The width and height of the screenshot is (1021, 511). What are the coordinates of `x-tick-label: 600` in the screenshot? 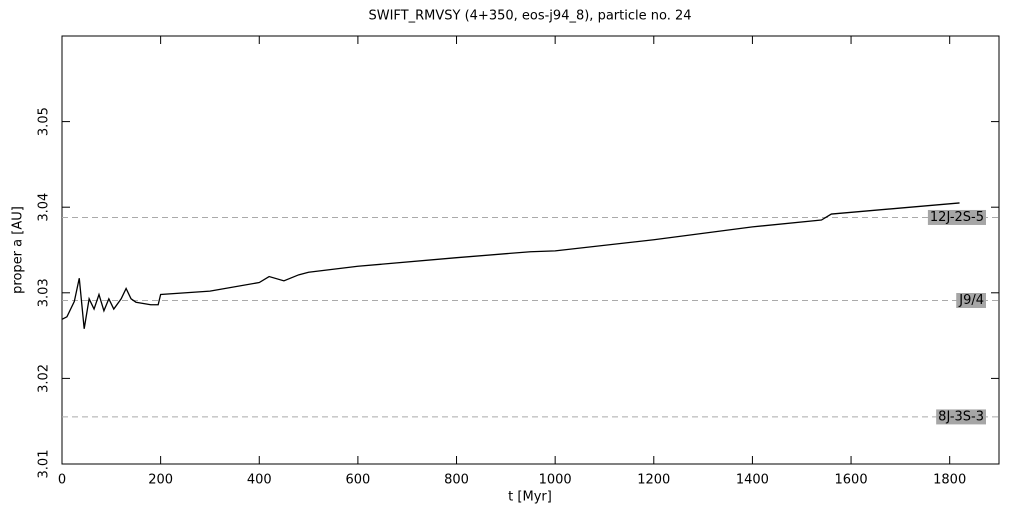 It's located at (357, 480).